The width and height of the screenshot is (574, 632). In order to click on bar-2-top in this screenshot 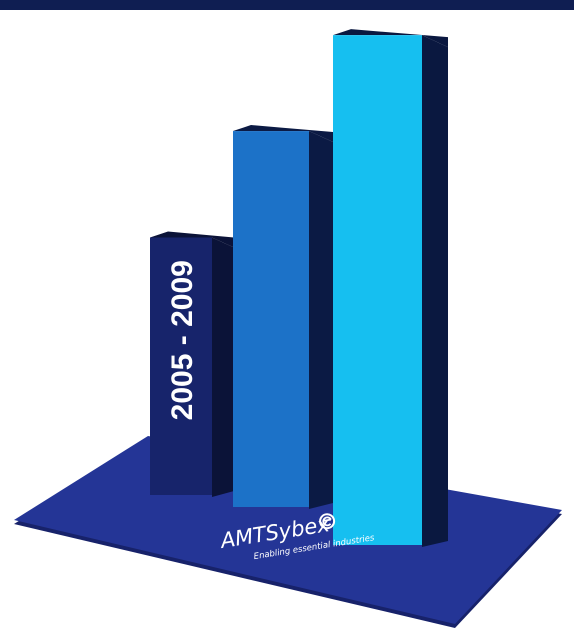, I will do `click(283, 134)`.